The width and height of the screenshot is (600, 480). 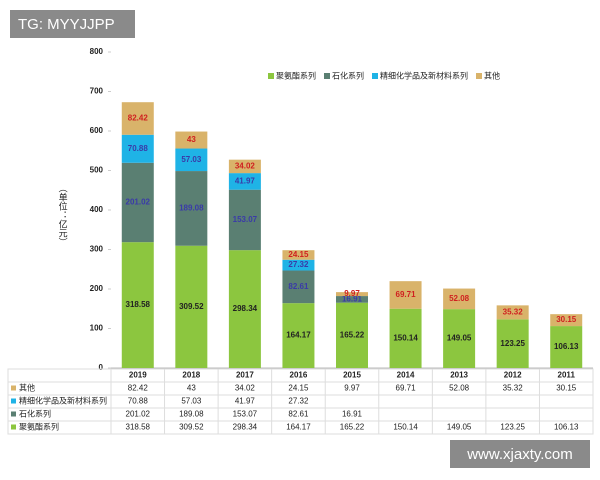 What do you see at coordinates (245, 181) in the screenshot?
I see `bar-label: 41.97` at bounding box center [245, 181].